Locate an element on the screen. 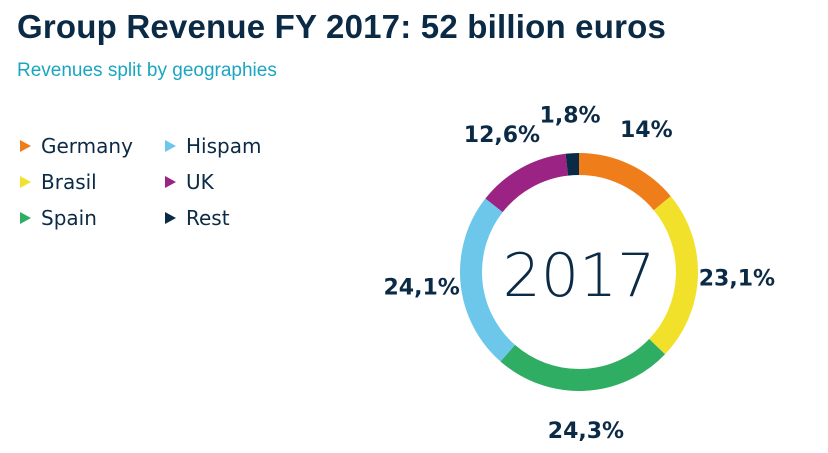 The image size is (828, 453). legend-item-hispam: Hispam is located at coordinates (213, 146).